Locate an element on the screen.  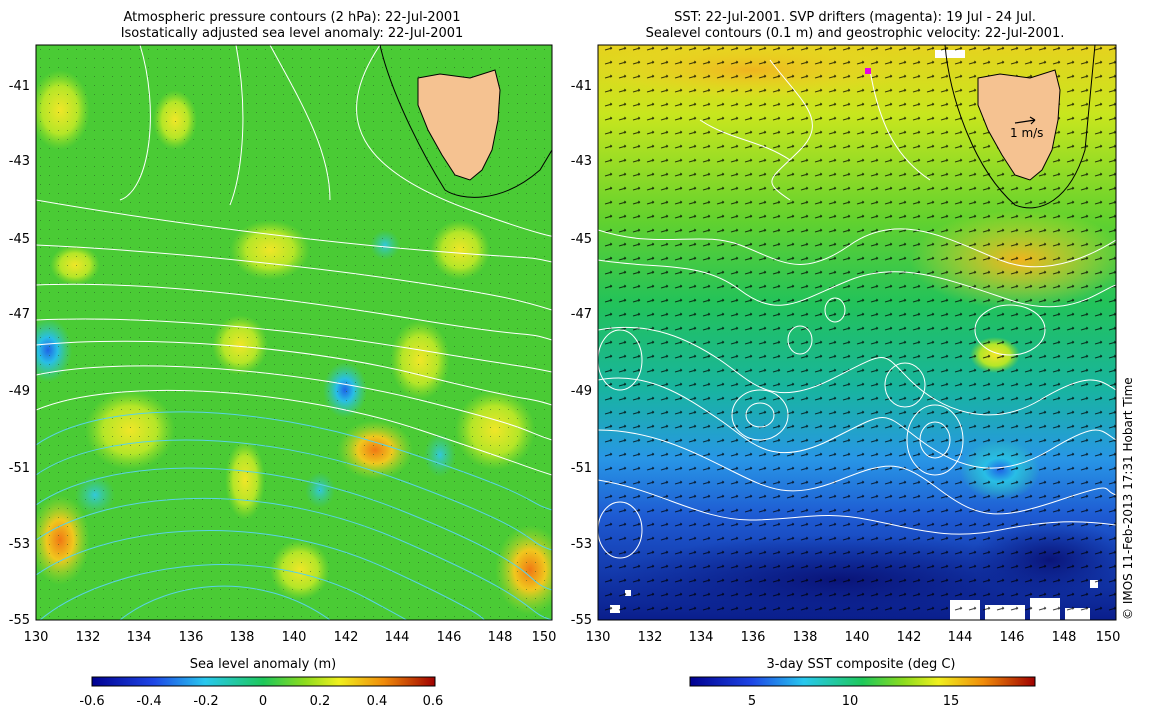
colorbar-tick: -0.6 is located at coordinates (91, 701).